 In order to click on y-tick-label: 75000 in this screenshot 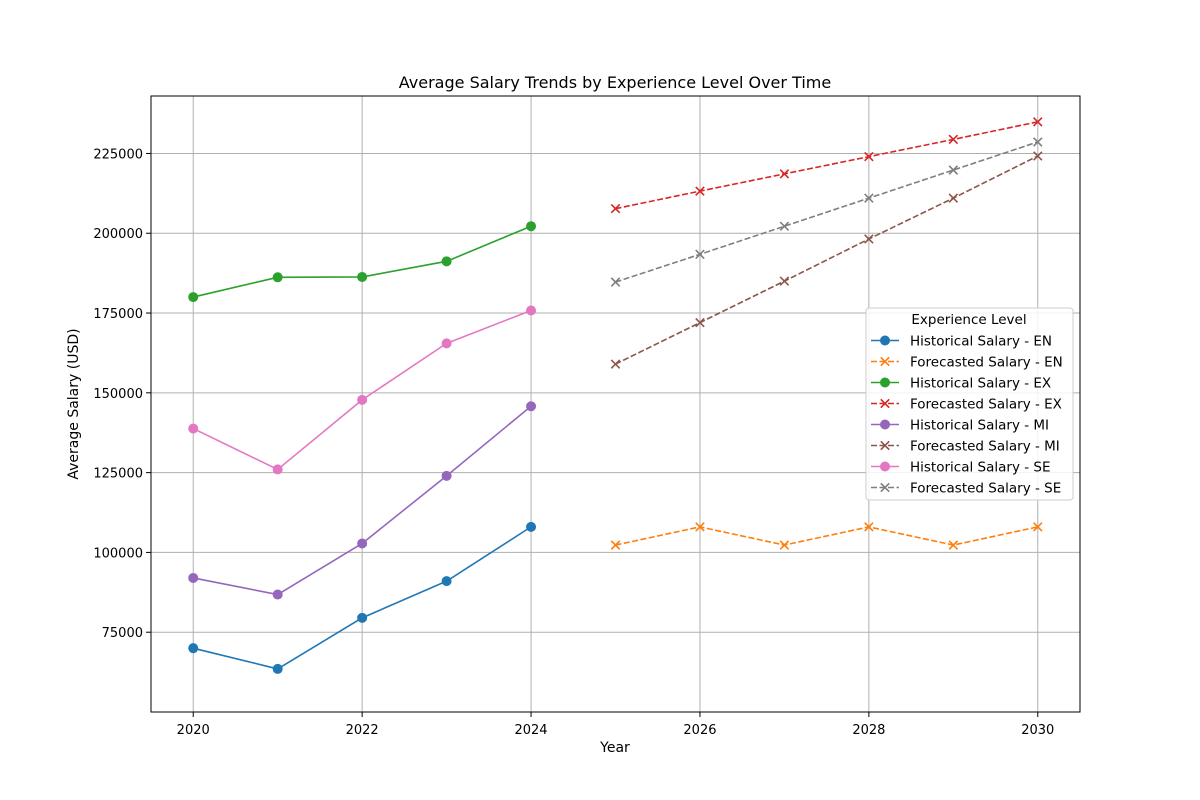, I will do `click(122, 633)`.